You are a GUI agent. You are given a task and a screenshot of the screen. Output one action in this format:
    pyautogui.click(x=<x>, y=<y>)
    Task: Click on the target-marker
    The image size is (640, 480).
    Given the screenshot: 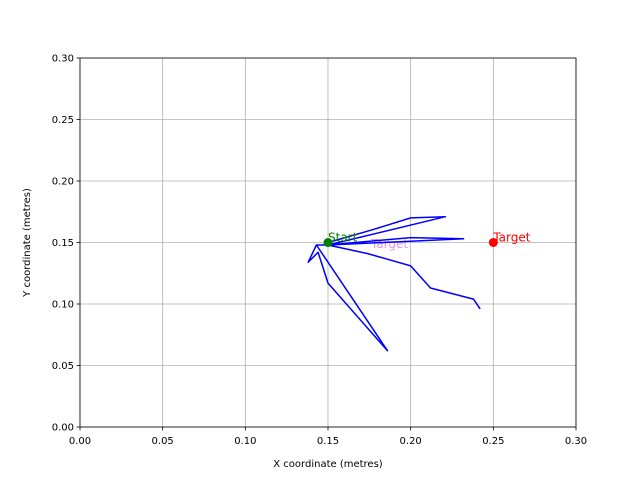 What is the action you would take?
    pyautogui.click(x=493, y=242)
    